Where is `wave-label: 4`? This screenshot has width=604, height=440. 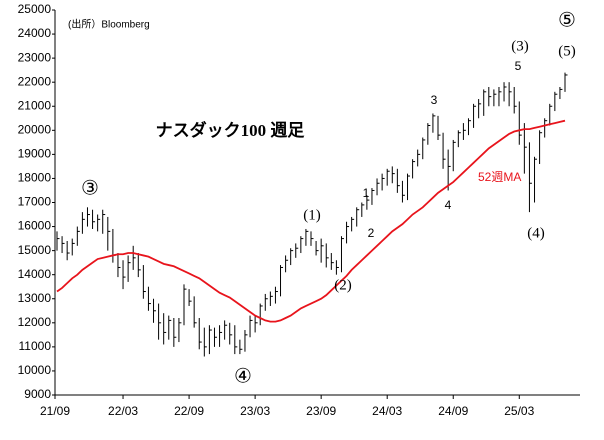 wave-label: 4 is located at coordinates (448, 205).